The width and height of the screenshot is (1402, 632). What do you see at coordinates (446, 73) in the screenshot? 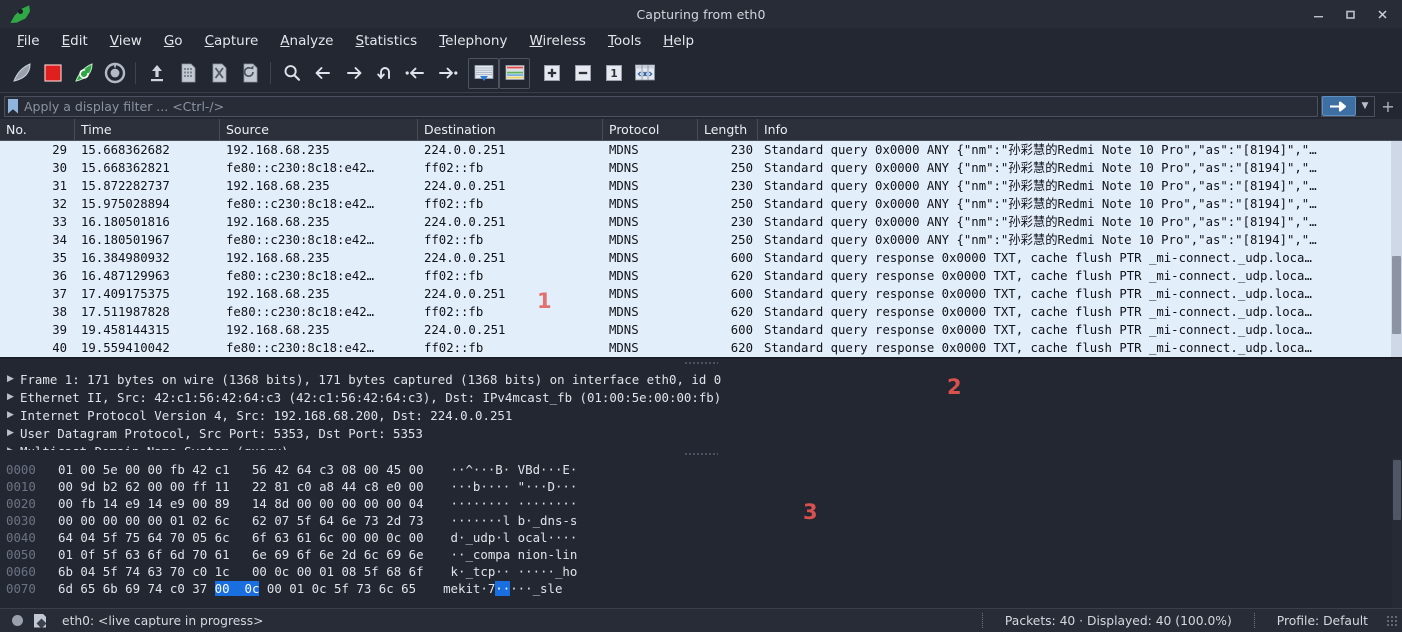
I see `go-last-packet-icon` at bounding box center [446, 73].